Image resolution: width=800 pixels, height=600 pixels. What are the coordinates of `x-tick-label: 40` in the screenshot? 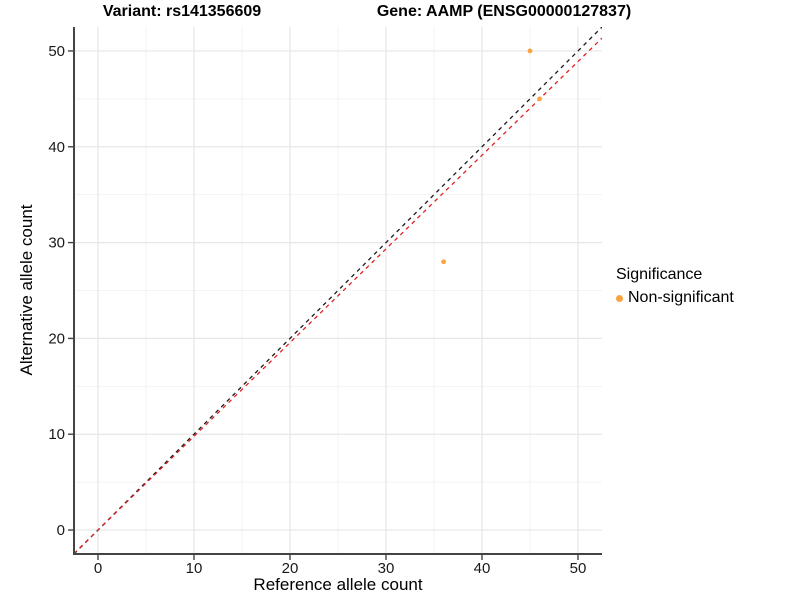 It's located at (482, 568).